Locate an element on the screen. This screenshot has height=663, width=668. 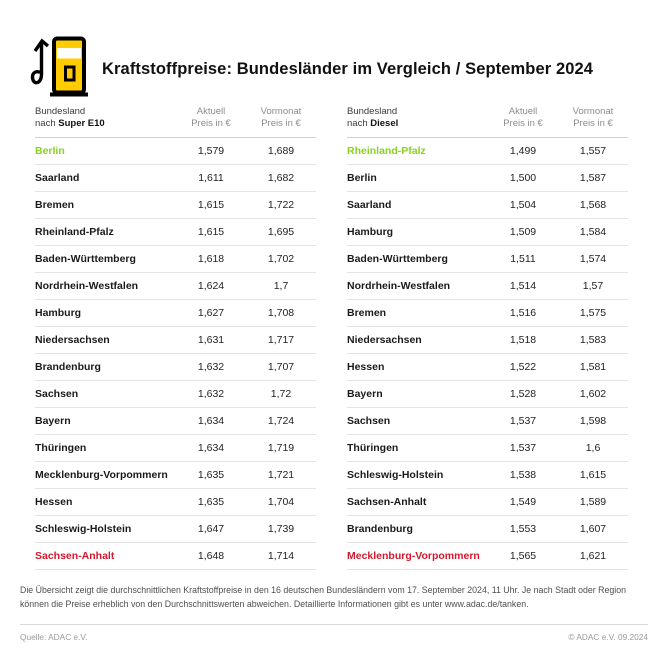
current-price: 1,634 is located at coordinates (211, 448).